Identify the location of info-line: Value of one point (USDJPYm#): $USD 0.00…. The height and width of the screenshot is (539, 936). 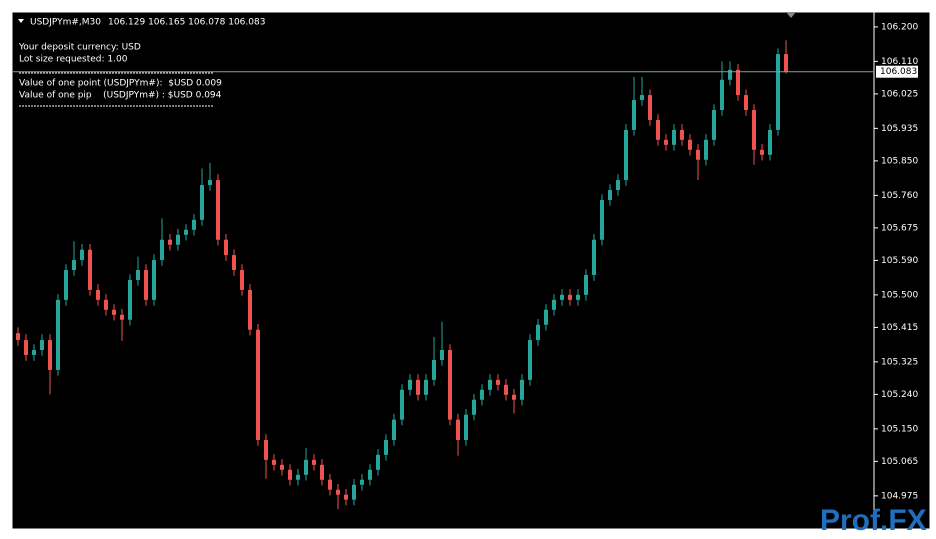
(120, 84).